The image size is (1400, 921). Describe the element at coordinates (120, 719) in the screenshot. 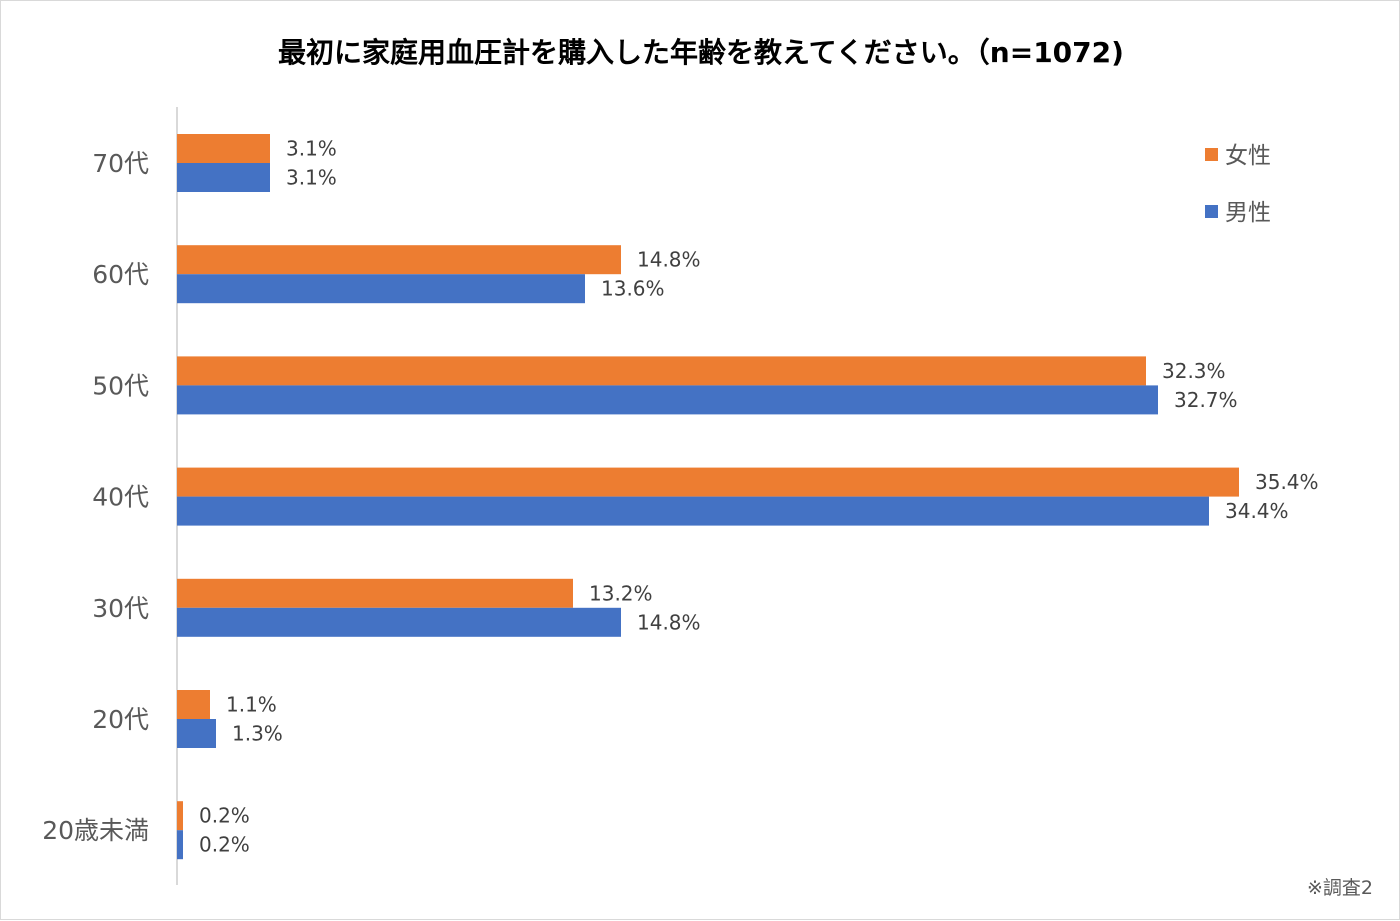

I see `category-label: 20代` at that location.